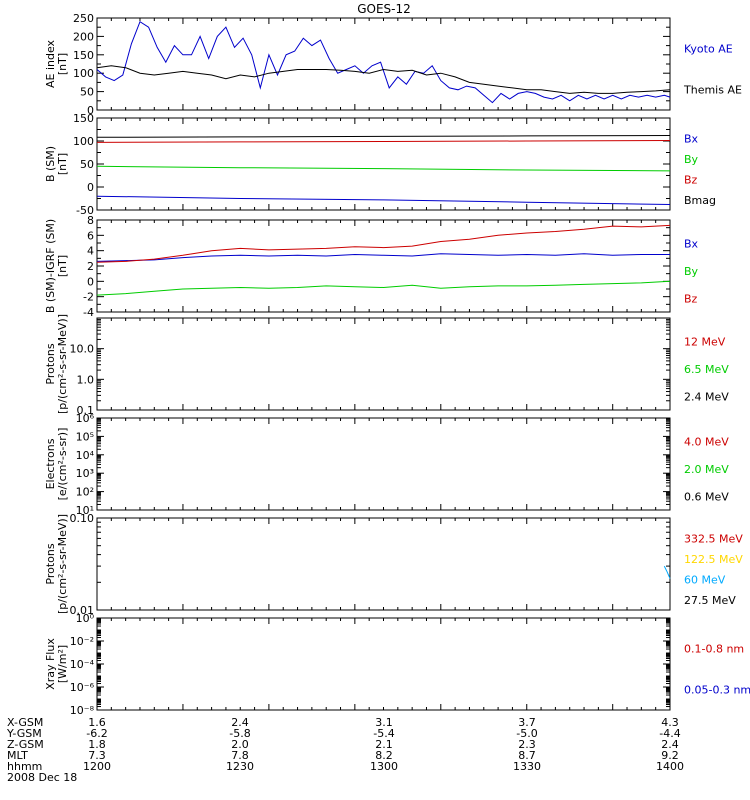  I want to click on axis-row-value: 8.2, so click(384, 755).